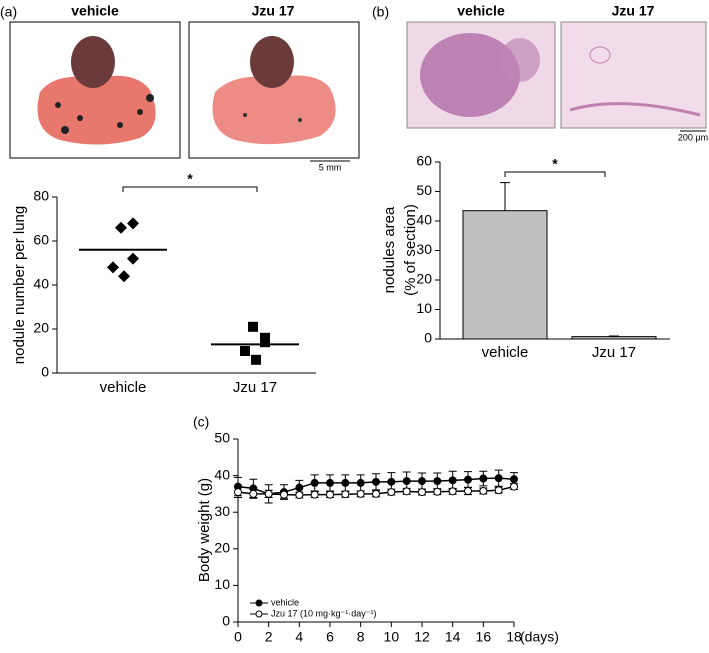  I want to click on photo-lung-jzu17, so click(274, 90).